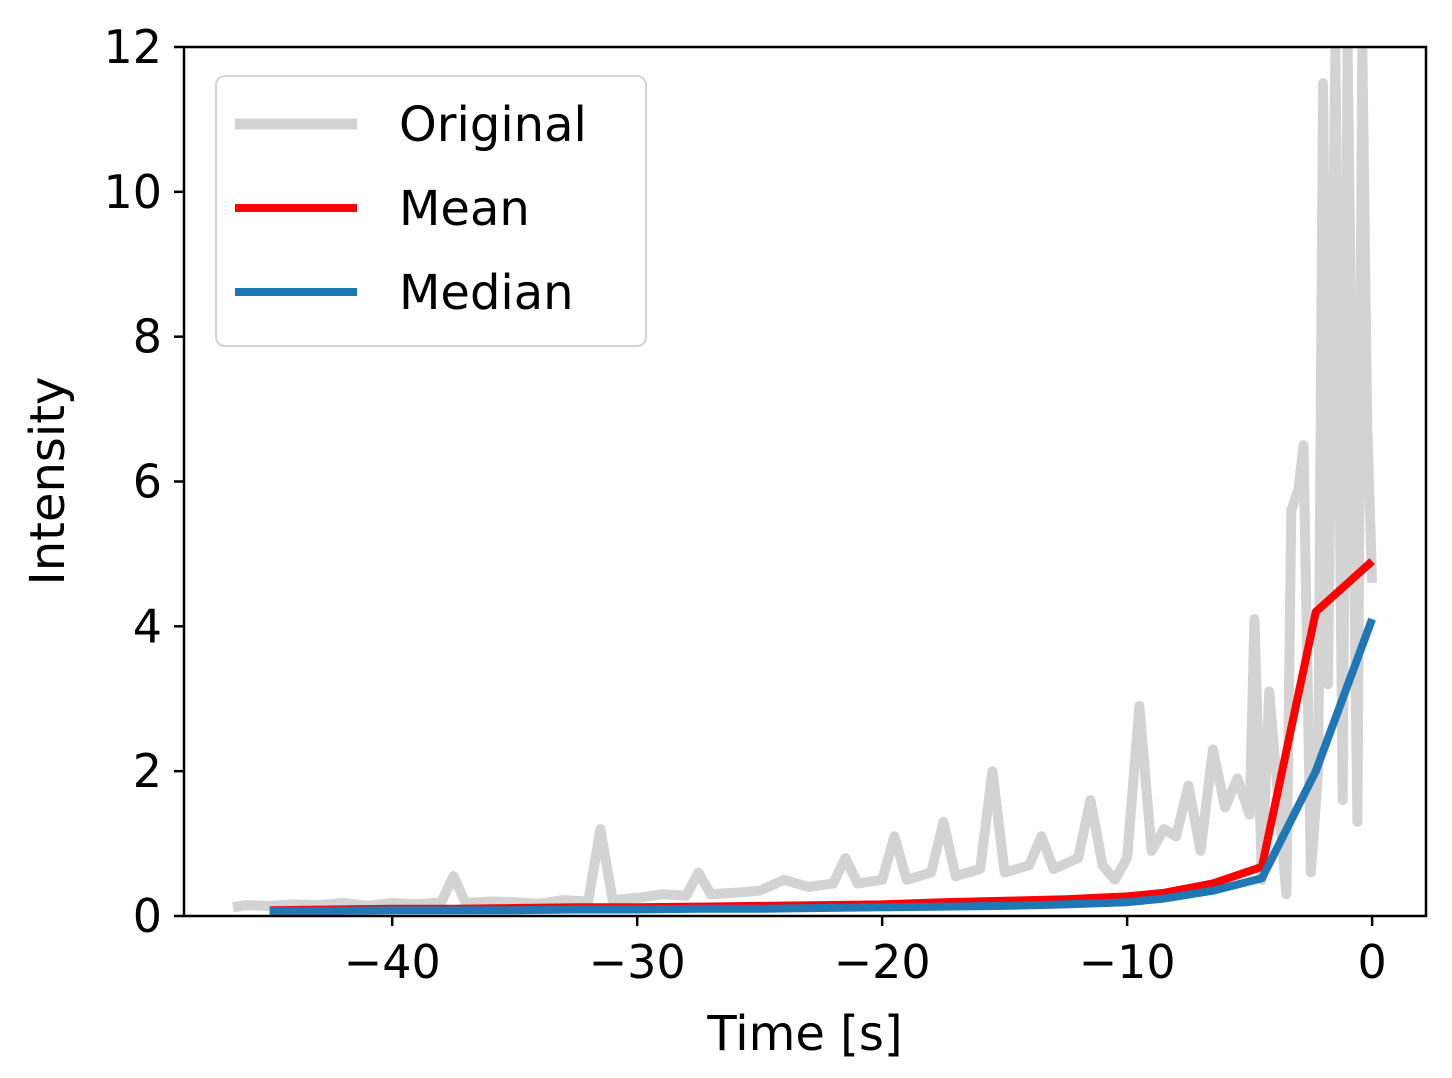 The height and width of the screenshot is (1078, 1452). Describe the element at coordinates (147, 337) in the screenshot. I see `y-tick-label: 8` at that location.